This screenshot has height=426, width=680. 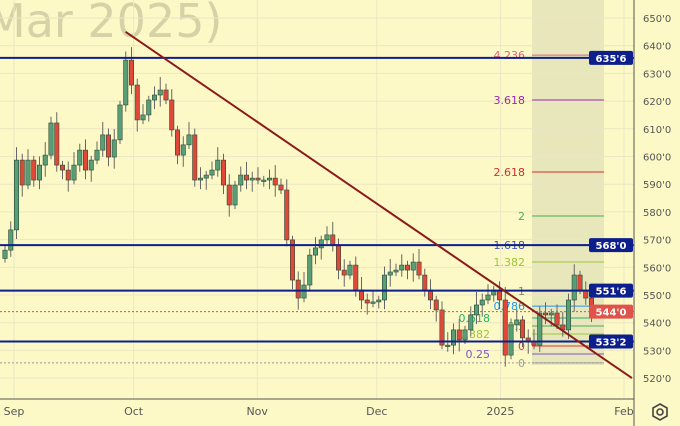 What do you see at coordinates (521, 216) in the screenshot?
I see `fib-level-label: 2` at bounding box center [521, 216].